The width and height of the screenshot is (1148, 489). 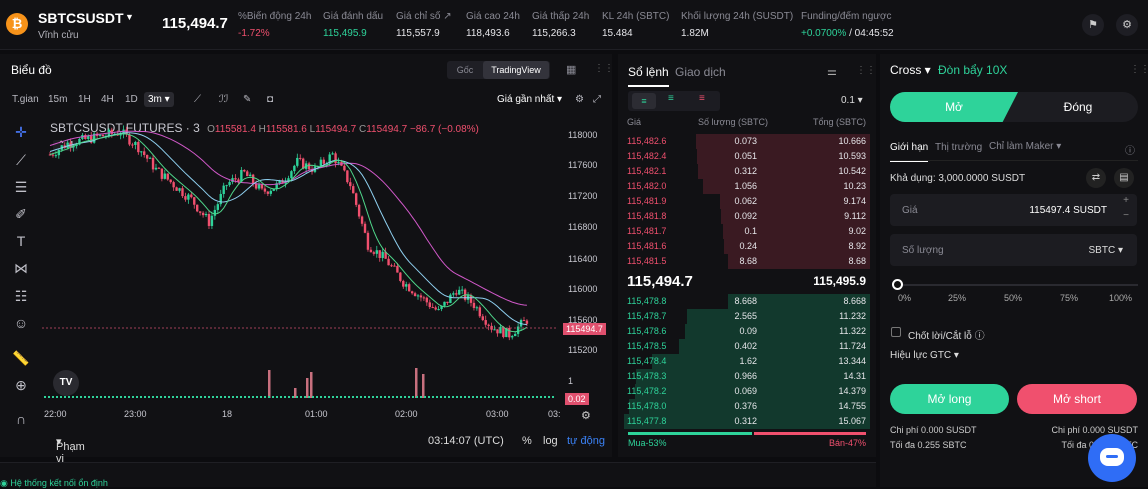 I want to click on range-select: Phạm vi Ngày ▾, so click(x=70, y=456).